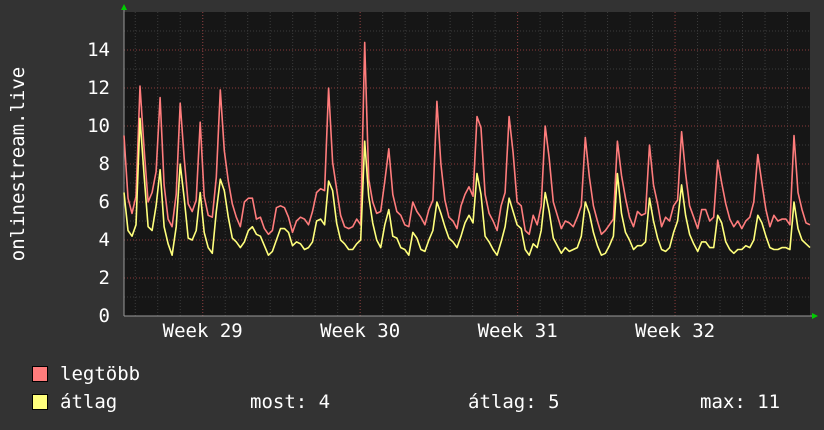  What do you see at coordinates (18, 164) in the screenshot?
I see `y-axis-label: onlinestream.live` at bounding box center [18, 164].